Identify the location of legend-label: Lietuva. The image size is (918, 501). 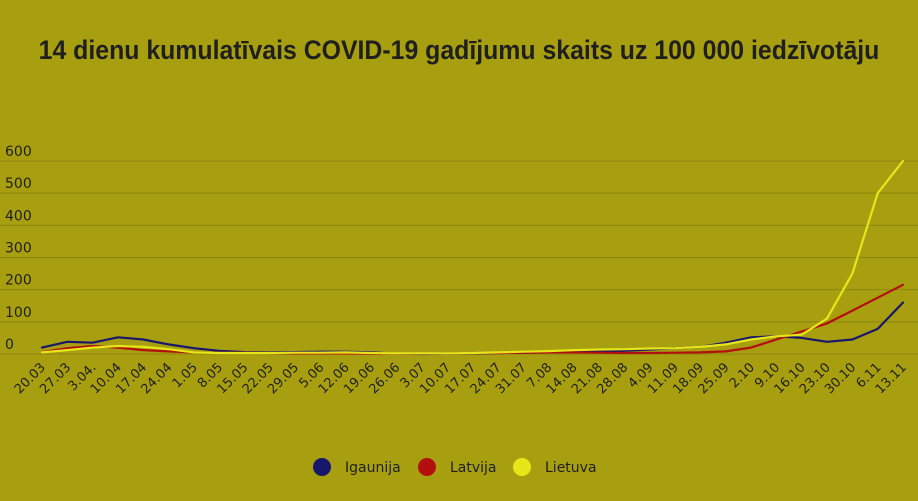
(571, 468).